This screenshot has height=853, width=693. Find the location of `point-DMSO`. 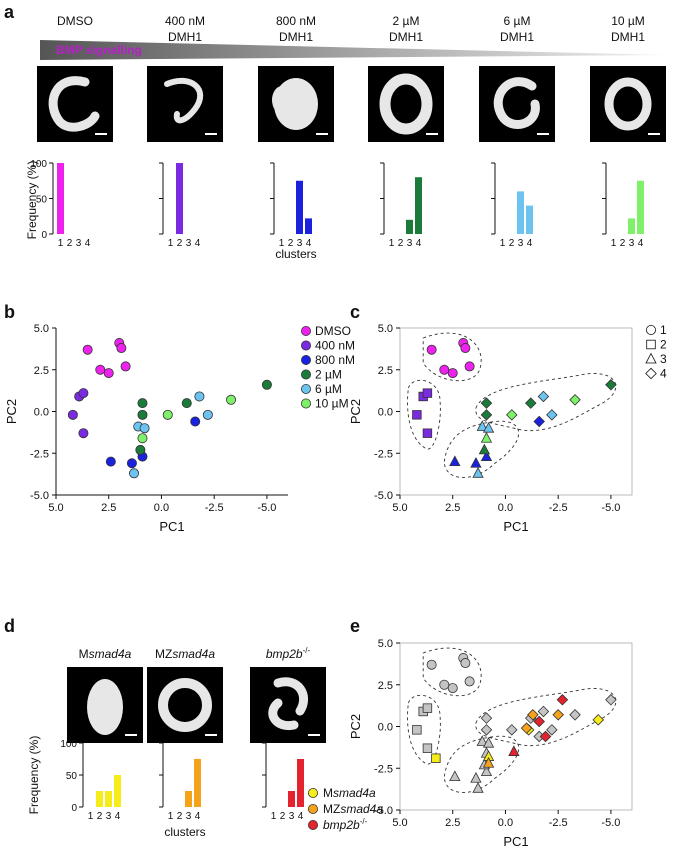

point-DMSO is located at coordinates (444, 369).